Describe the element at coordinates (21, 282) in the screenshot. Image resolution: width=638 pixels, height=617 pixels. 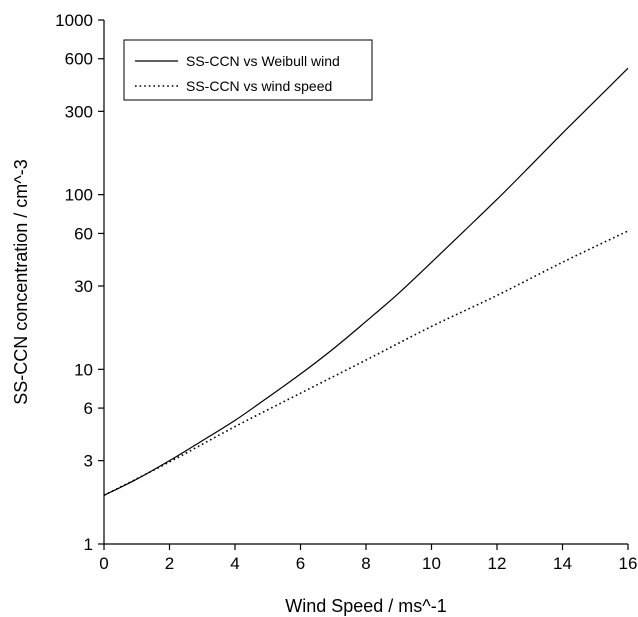
I see `y-axis-title: SS-CCN concentration / cm^-3` at that location.